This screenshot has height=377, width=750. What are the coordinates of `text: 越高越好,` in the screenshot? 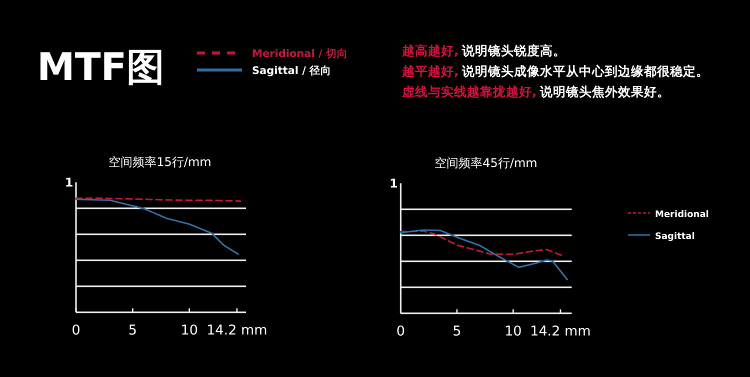 It's located at (430, 50).